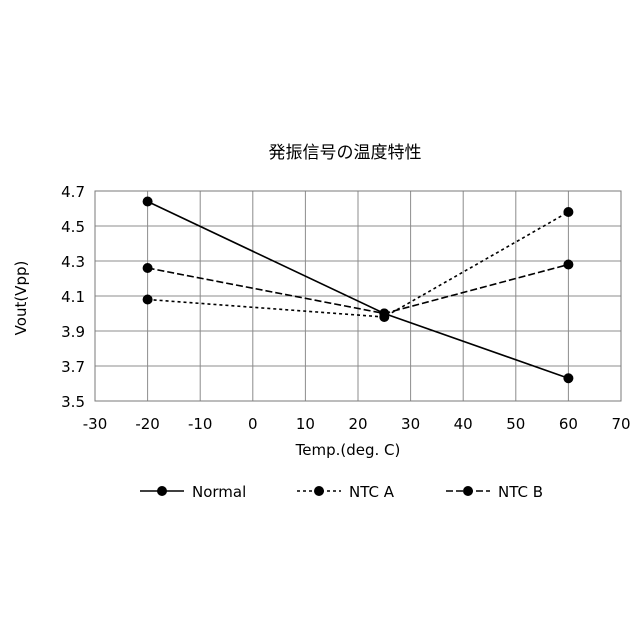  What do you see at coordinates (494, 492) in the screenshot?
I see `legend-item: NTC B` at bounding box center [494, 492].